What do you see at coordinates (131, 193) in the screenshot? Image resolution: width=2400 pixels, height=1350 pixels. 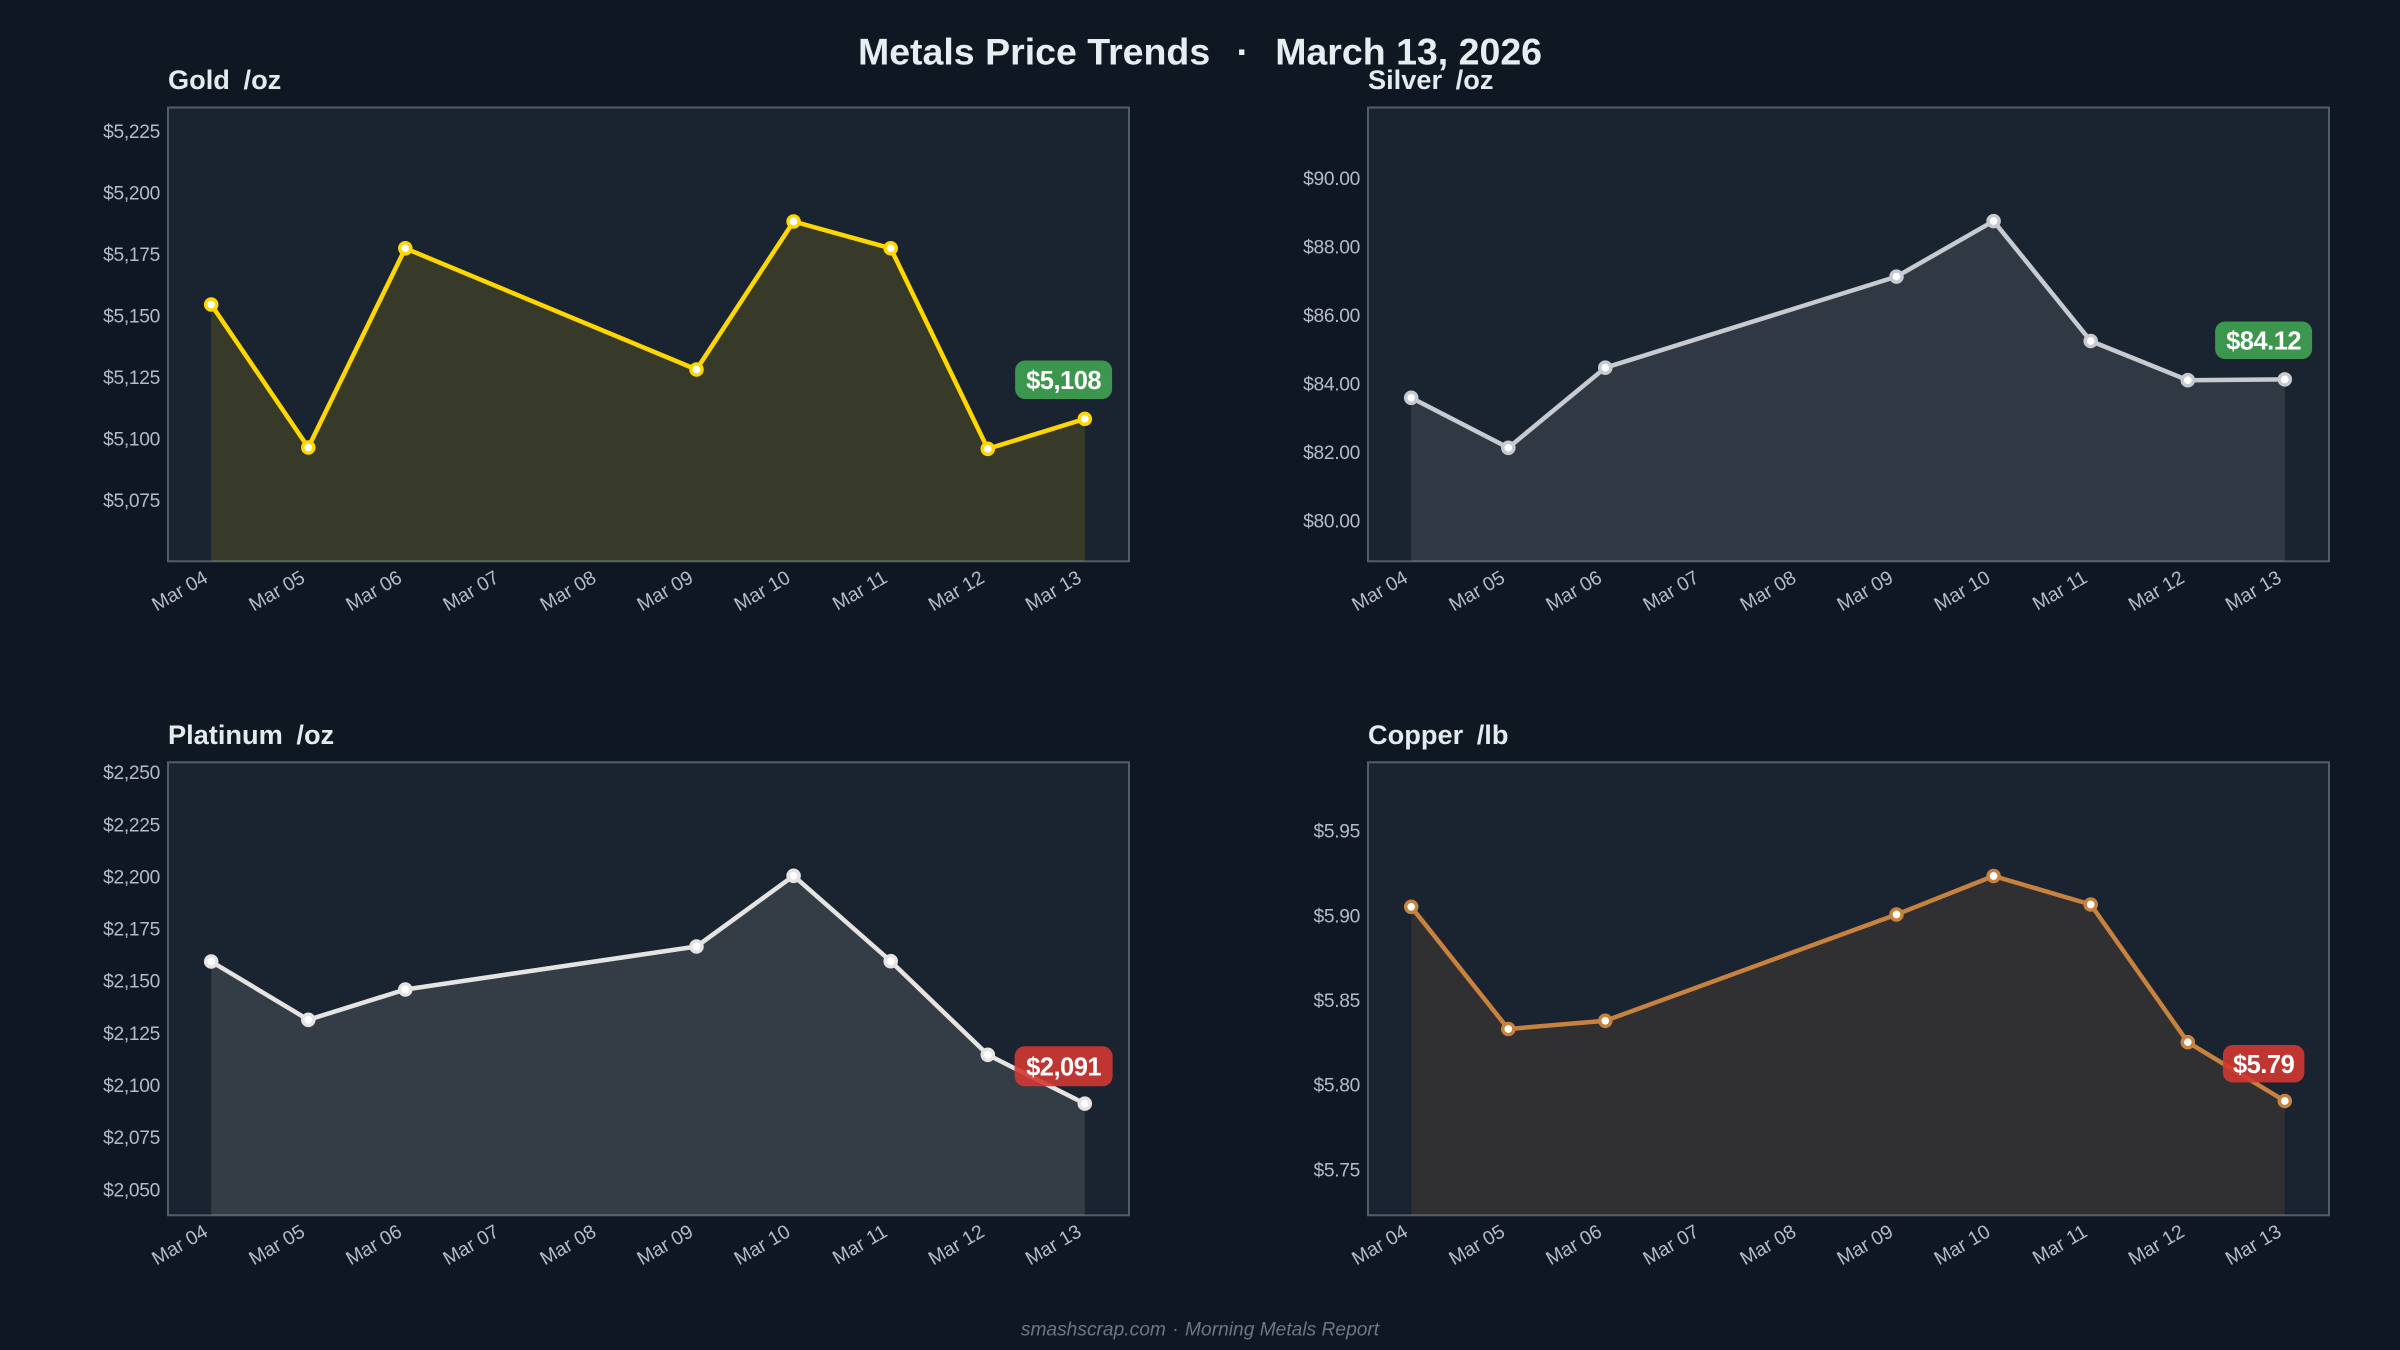 I see `svg-text: $5,200` at bounding box center [131, 193].